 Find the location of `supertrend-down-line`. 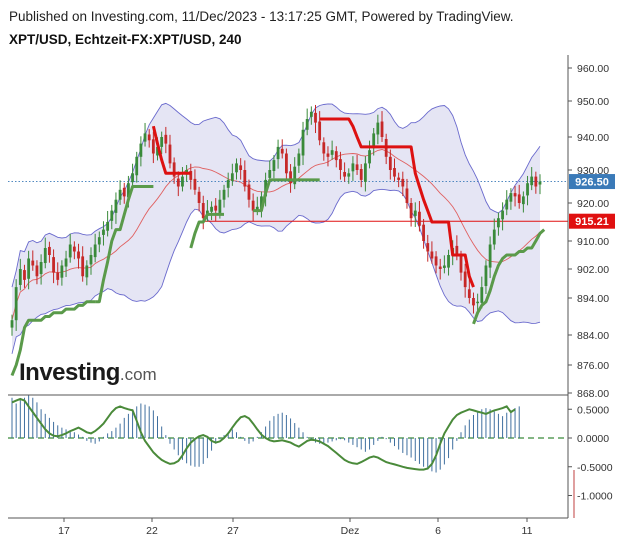

supertrend-down-line is located at coordinates (397, 202).